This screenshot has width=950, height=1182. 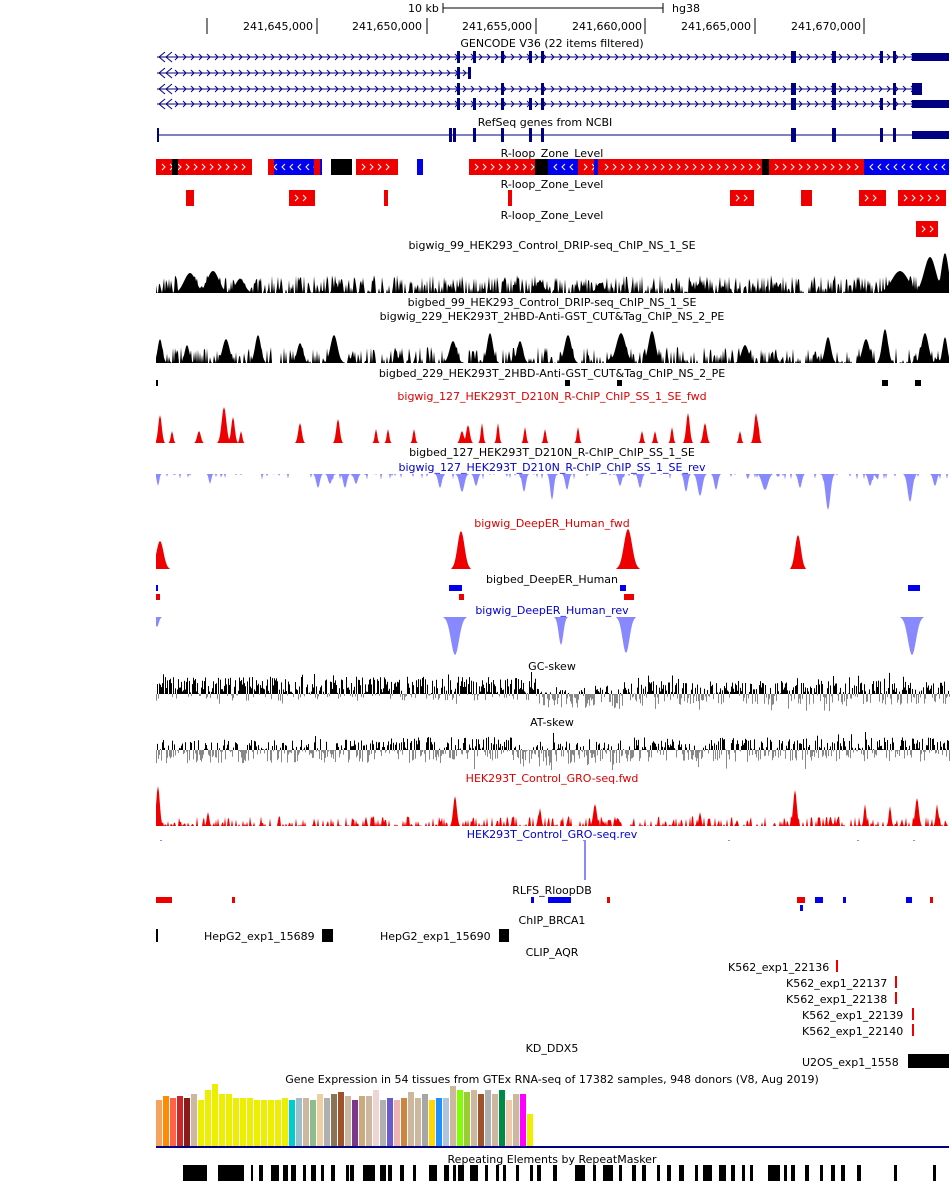 I want to click on gc-skew-signal, so click(x=475, y=693).